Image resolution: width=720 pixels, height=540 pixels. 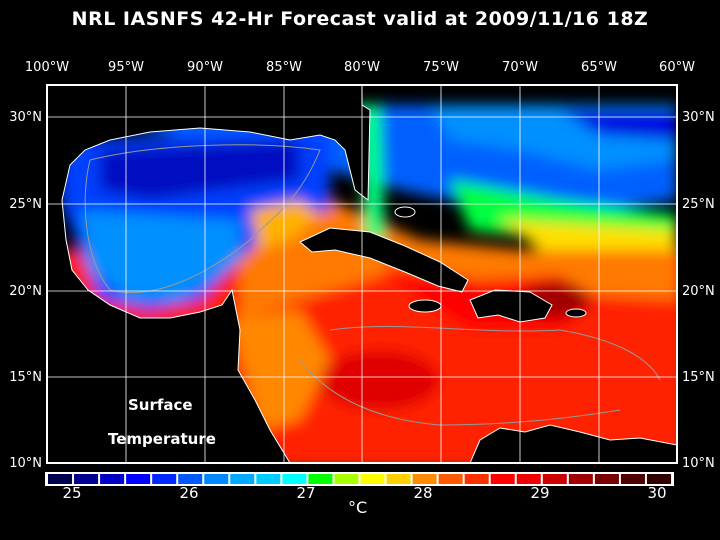 What do you see at coordinates (189, 493) in the screenshot?
I see `colorbar-tick-label: 26` at bounding box center [189, 493].